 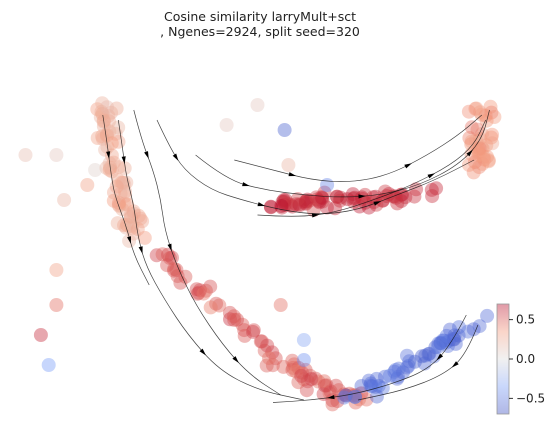 What do you see at coordinates (530, 398) in the screenshot?
I see `colorbar-tick-label: −0.5` at bounding box center [530, 398].